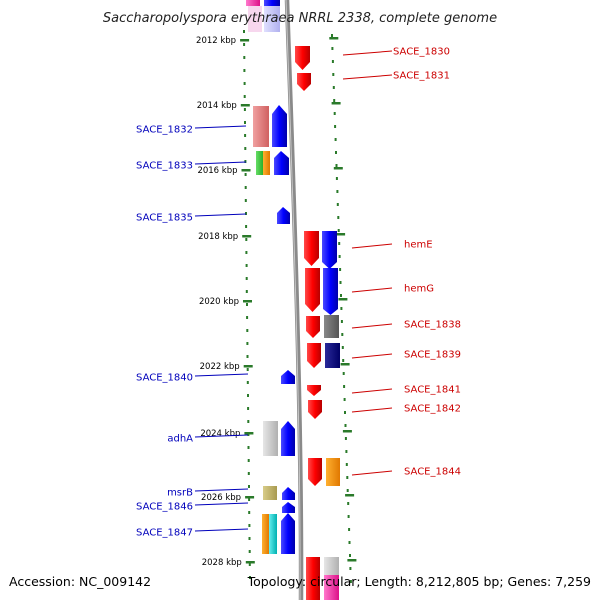 The image size is (600, 600). Describe the element at coordinates (180, 493) in the screenshot. I see `gene-label-msrb: msrB` at that location.